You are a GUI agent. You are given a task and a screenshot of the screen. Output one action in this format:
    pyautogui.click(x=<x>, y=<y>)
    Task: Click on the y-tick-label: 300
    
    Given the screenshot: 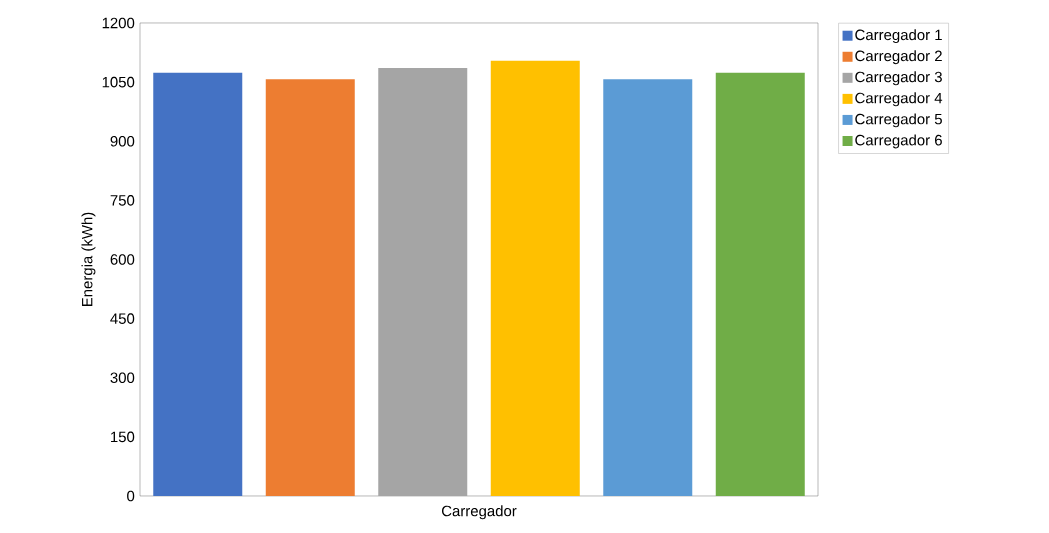 What is the action you would take?
    pyautogui.click(x=122, y=378)
    